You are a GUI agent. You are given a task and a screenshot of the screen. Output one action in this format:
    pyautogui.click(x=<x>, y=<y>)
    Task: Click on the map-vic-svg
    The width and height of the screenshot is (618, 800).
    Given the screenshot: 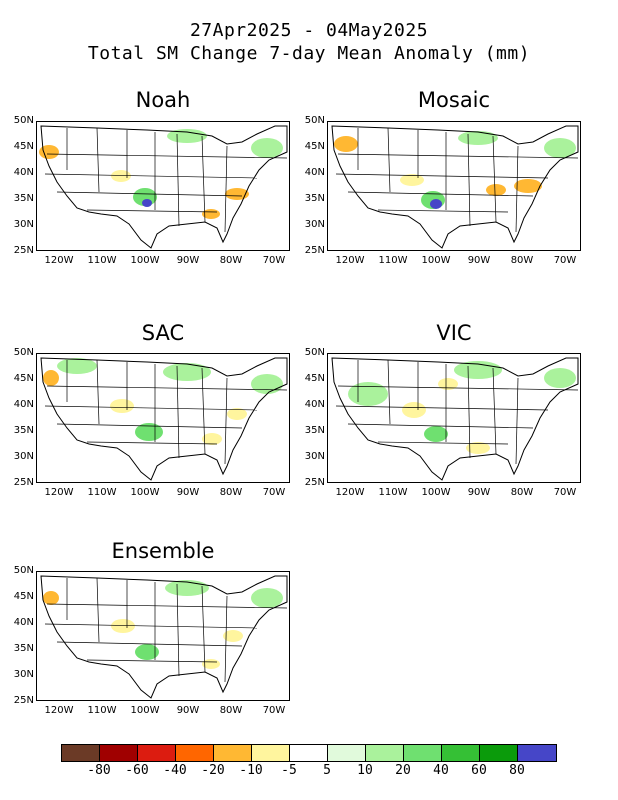 What is the action you would take?
    pyautogui.click(x=455, y=419)
    